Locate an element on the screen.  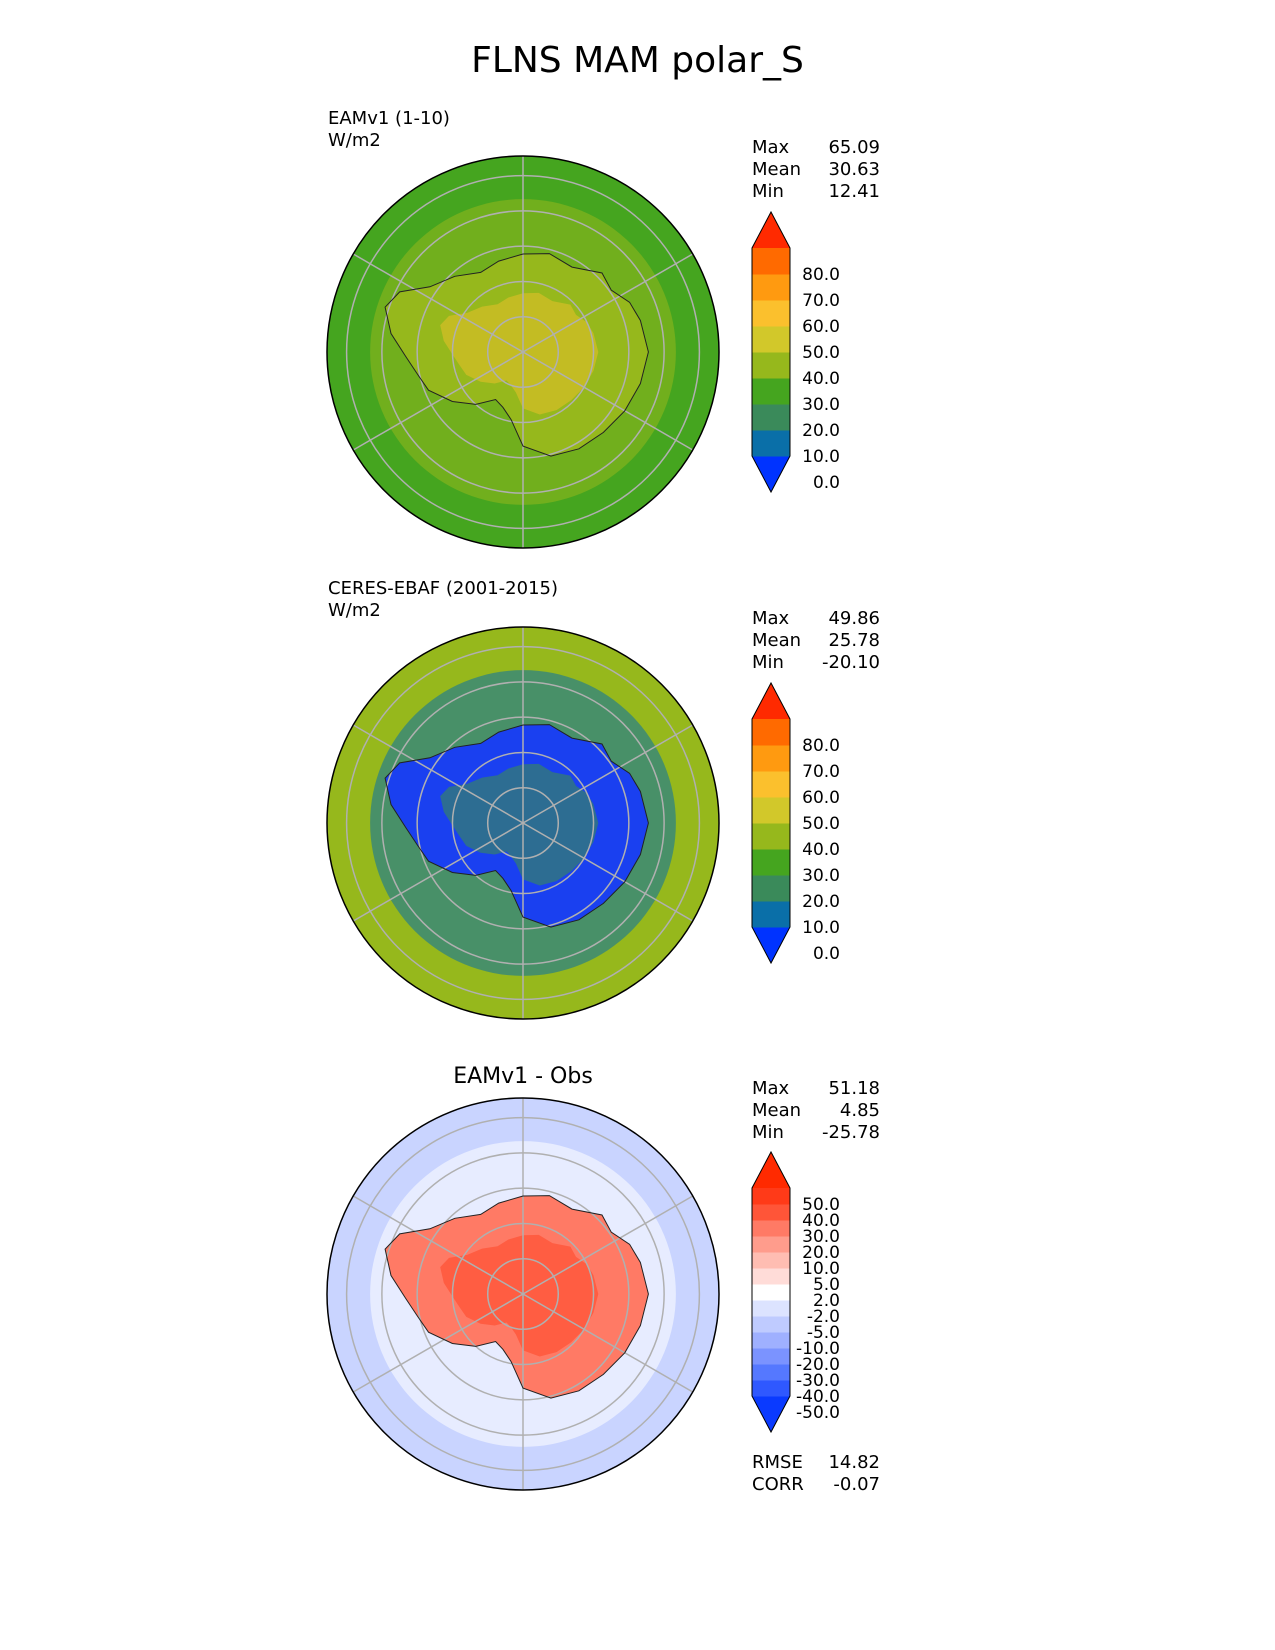
panel-1-stats: Max 65.09 Mean 30.63 Min 12.41 is located at coordinates (816, 170).